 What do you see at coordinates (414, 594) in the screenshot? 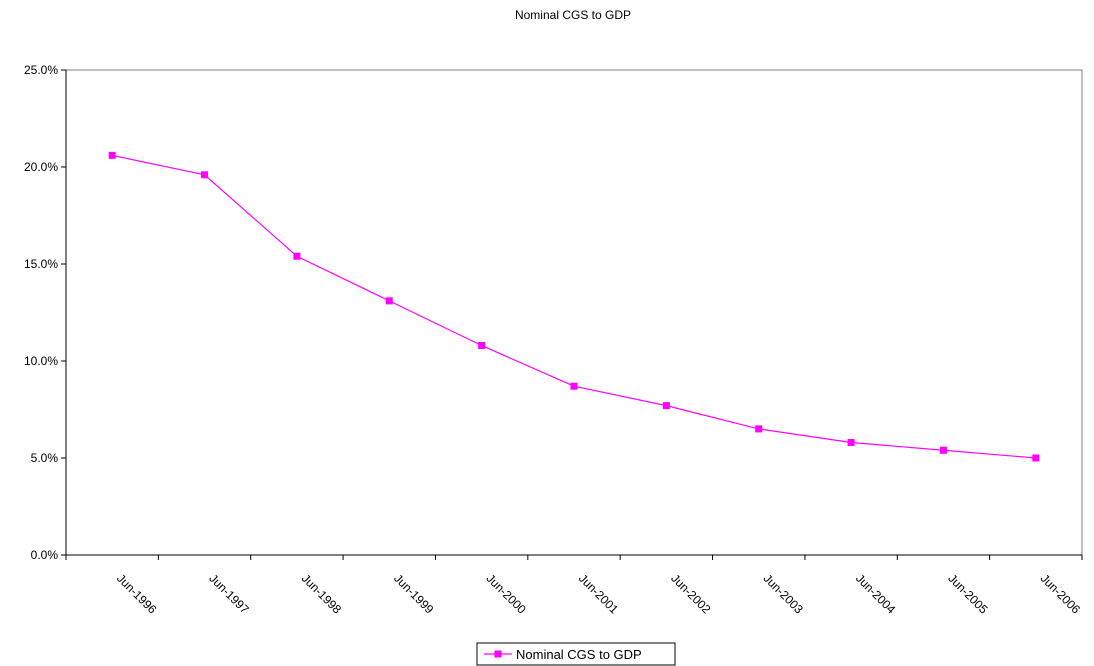
I see `x-tick-label: Jun-1999` at bounding box center [414, 594].